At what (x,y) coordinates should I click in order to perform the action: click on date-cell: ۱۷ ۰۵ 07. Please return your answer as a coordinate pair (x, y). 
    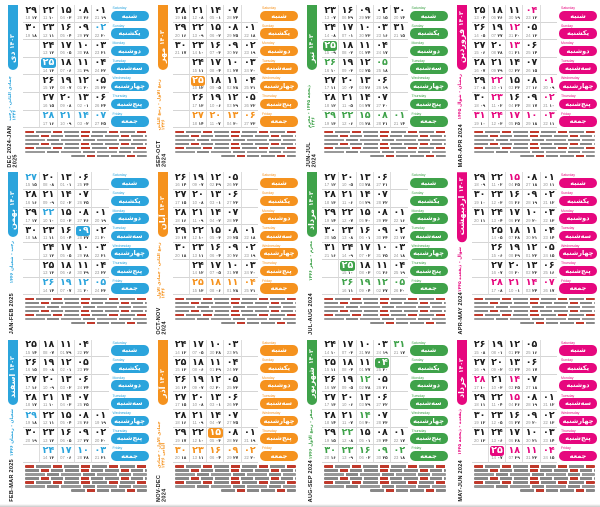
    Looking at the image, I should click on (215, 269).